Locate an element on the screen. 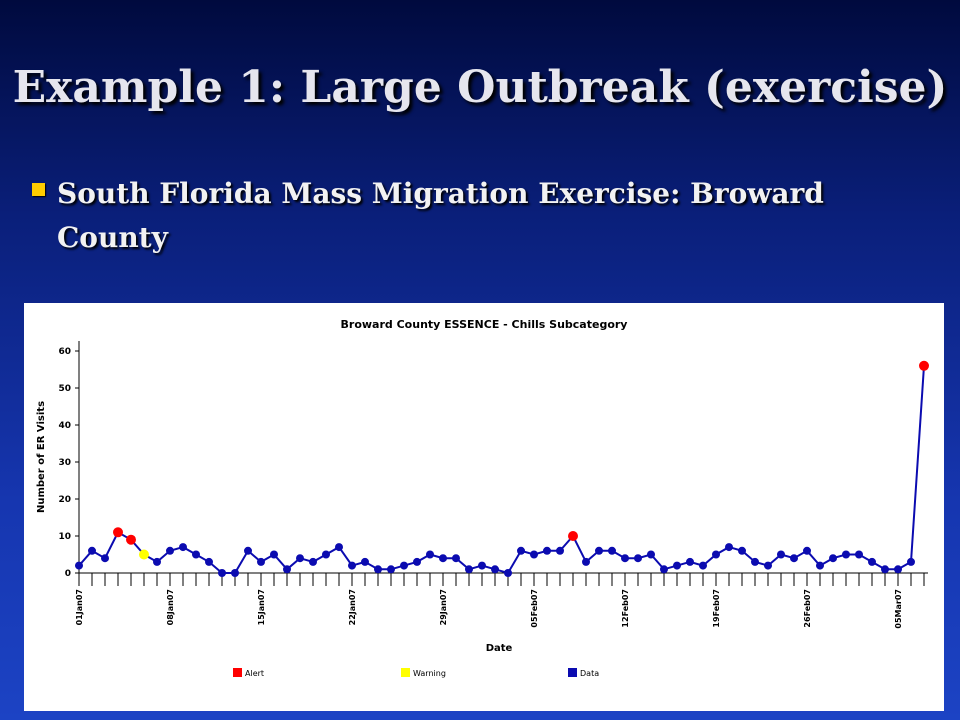 The height and width of the screenshot is (720, 960). y-tick-label: 50 is located at coordinates (64, 389).